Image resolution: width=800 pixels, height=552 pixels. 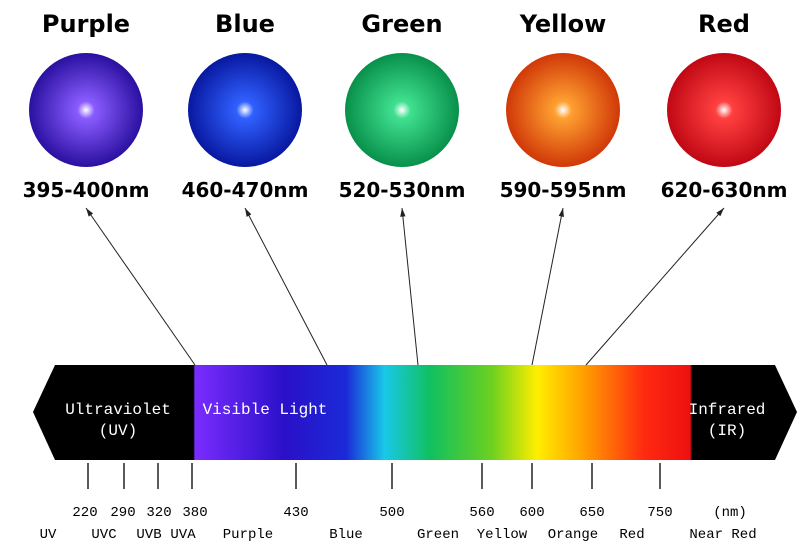 I want to click on tick-label: 380, so click(x=194, y=513).